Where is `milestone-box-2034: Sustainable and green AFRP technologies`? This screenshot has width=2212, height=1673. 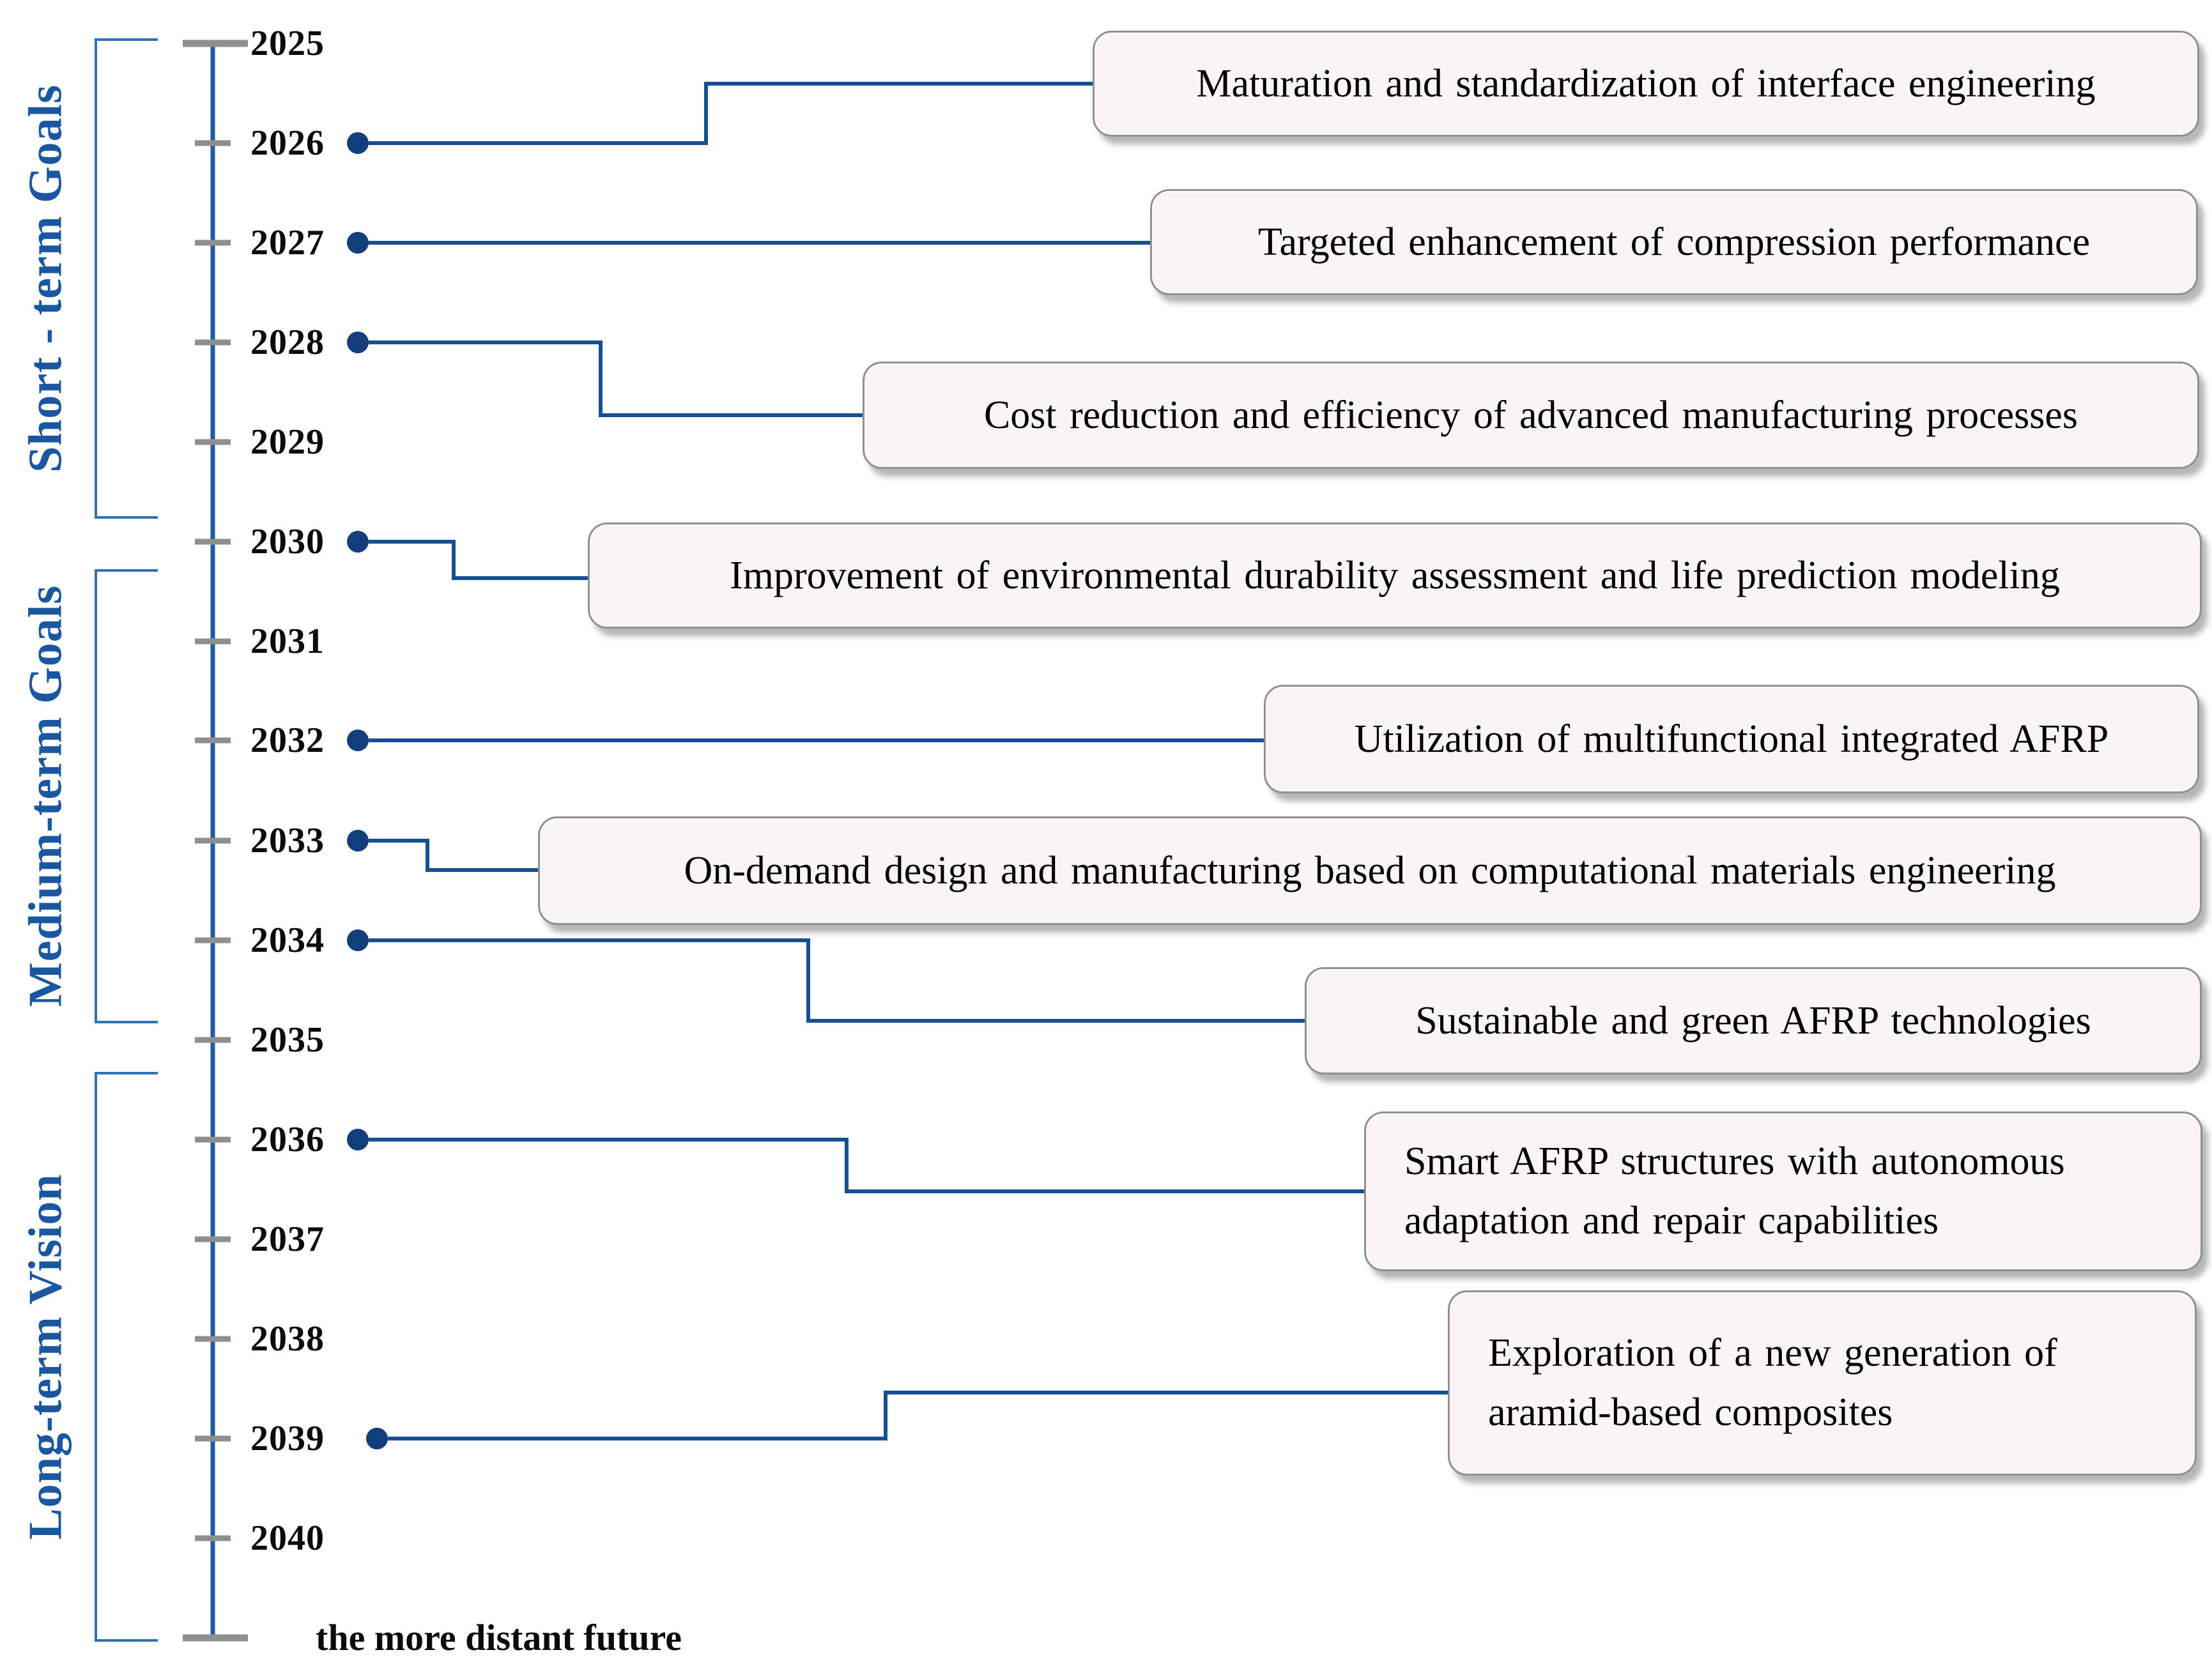 milestone-box-2034: Sustainable and green AFRP technologies is located at coordinates (1753, 1020).